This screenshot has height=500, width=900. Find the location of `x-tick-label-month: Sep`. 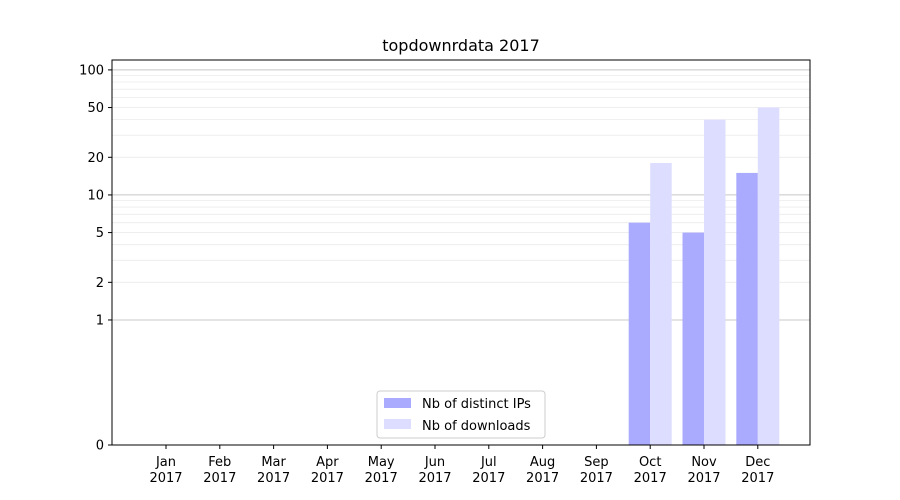

x-tick-label-month: Sep is located at coordinates (596, 462).